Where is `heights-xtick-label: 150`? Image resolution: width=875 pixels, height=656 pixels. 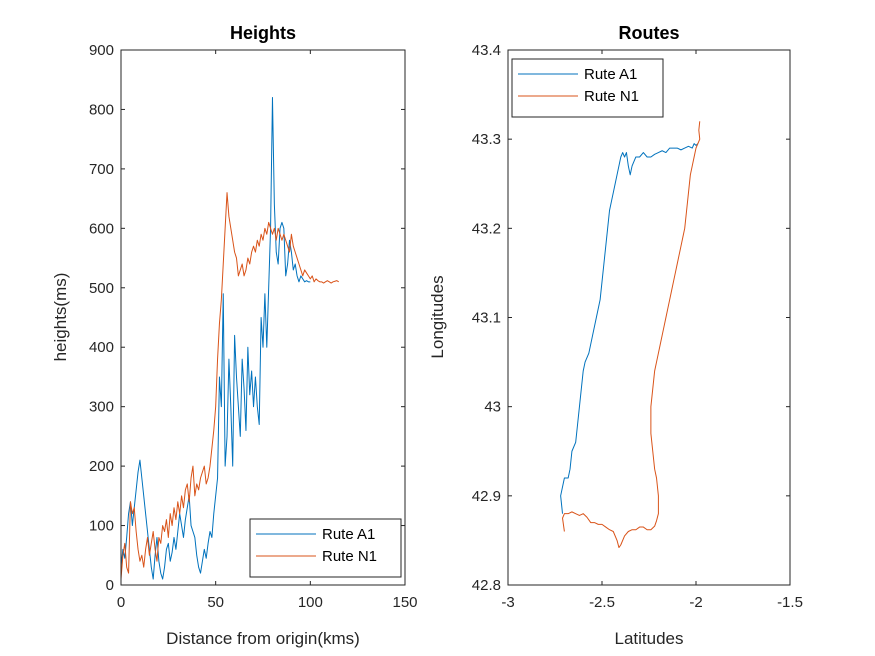 heights-xtick-label: 150 is located at coordinates (404, 602).